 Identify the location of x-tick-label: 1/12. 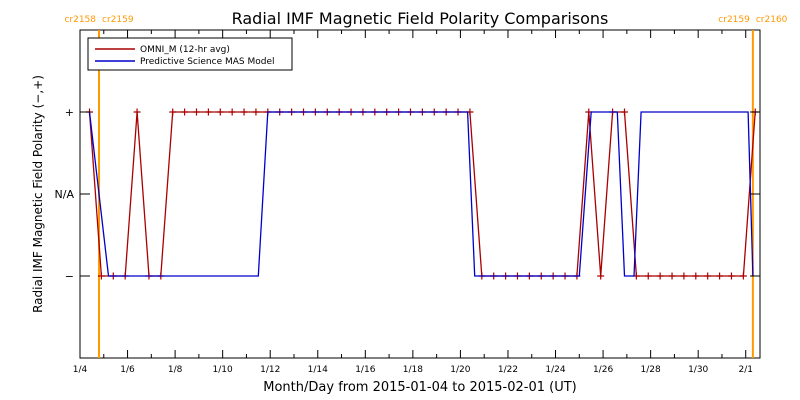
(270, 370).